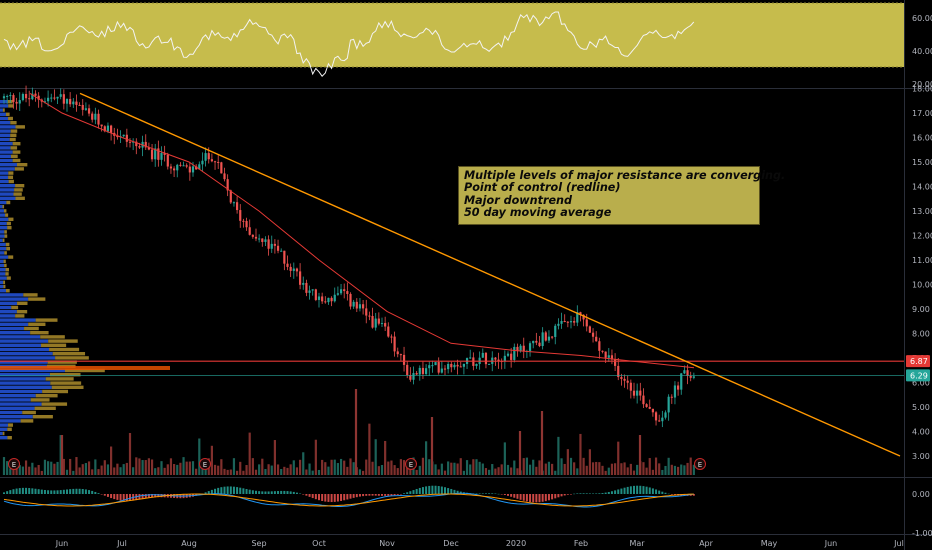 The width and height of the screenshot is (932, 550). Describe the element at coordinates (922, 51) in the screenshot. I see `rsi-axis: 60.00 40.00 20.00` at that location.